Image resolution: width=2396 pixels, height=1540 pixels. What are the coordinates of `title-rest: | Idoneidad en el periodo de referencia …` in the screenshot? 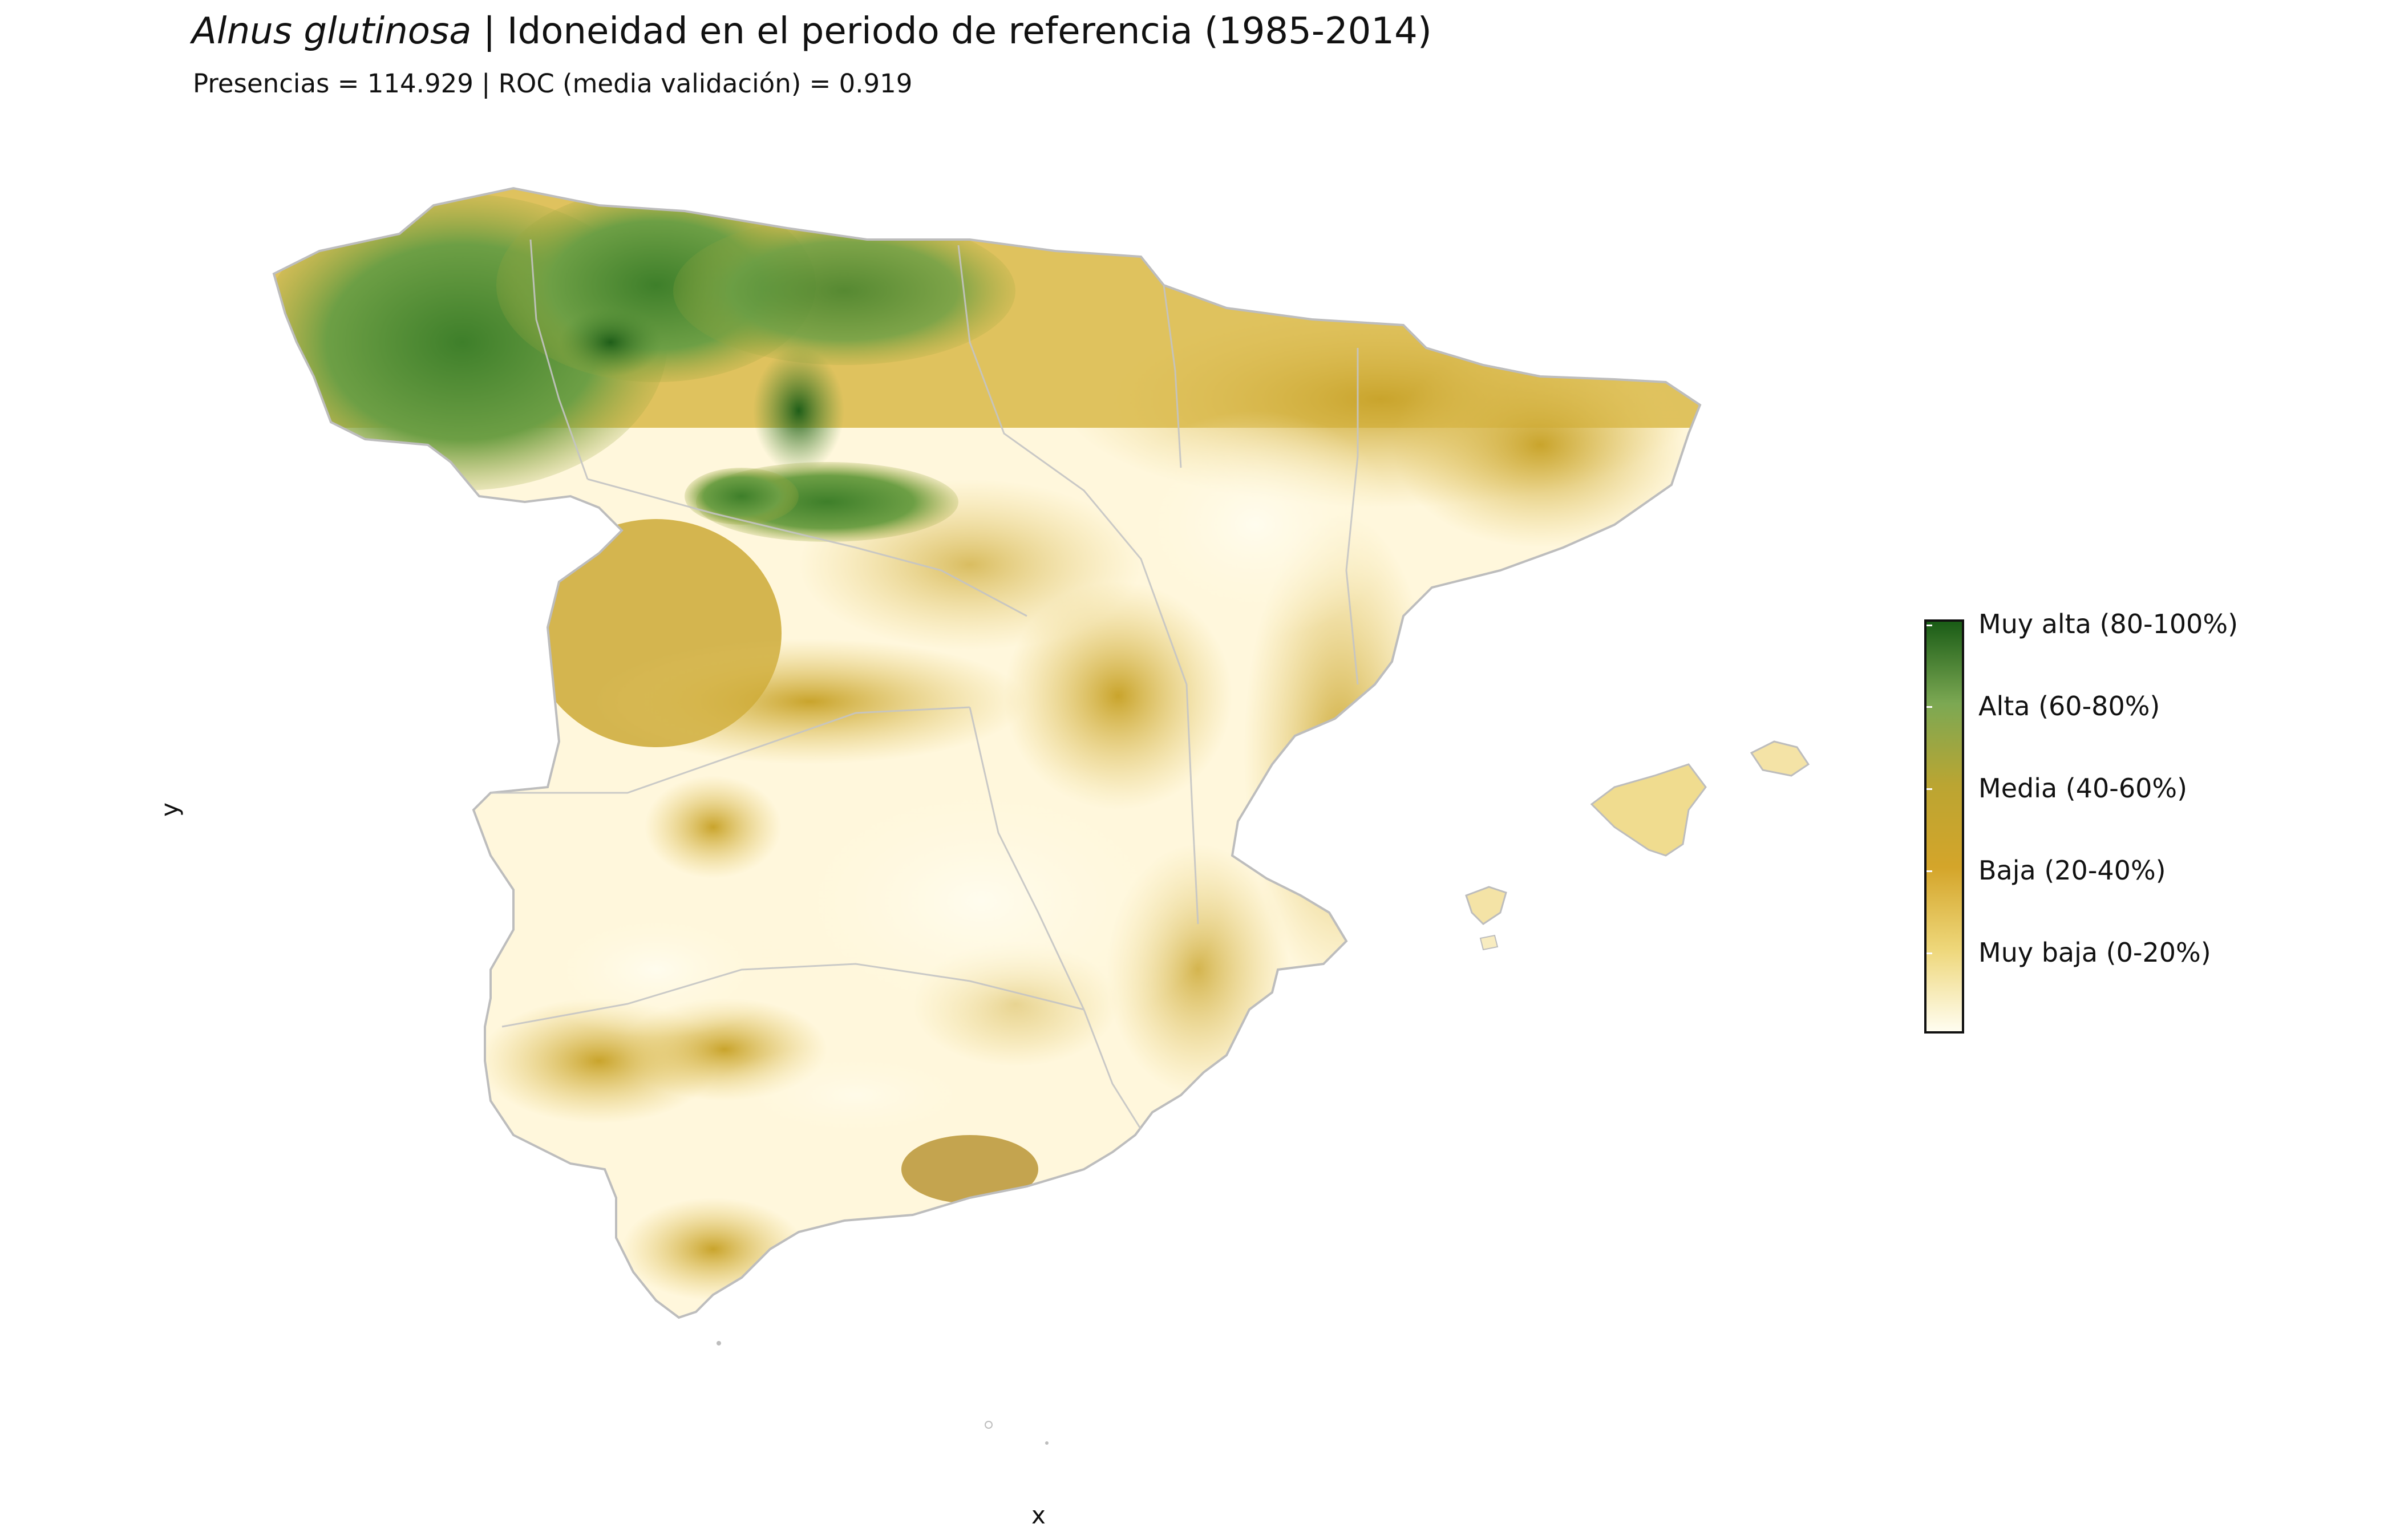 It's located at (951, 31).